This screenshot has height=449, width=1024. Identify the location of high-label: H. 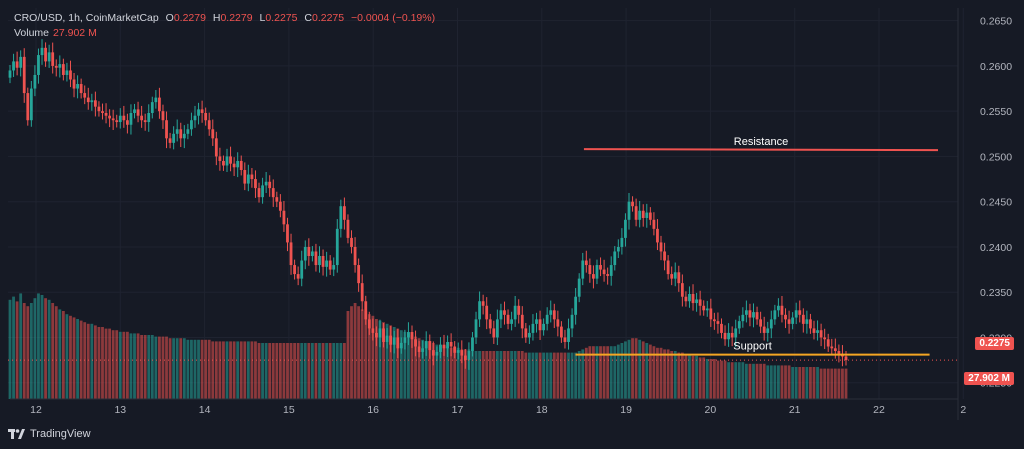
(216, 18).